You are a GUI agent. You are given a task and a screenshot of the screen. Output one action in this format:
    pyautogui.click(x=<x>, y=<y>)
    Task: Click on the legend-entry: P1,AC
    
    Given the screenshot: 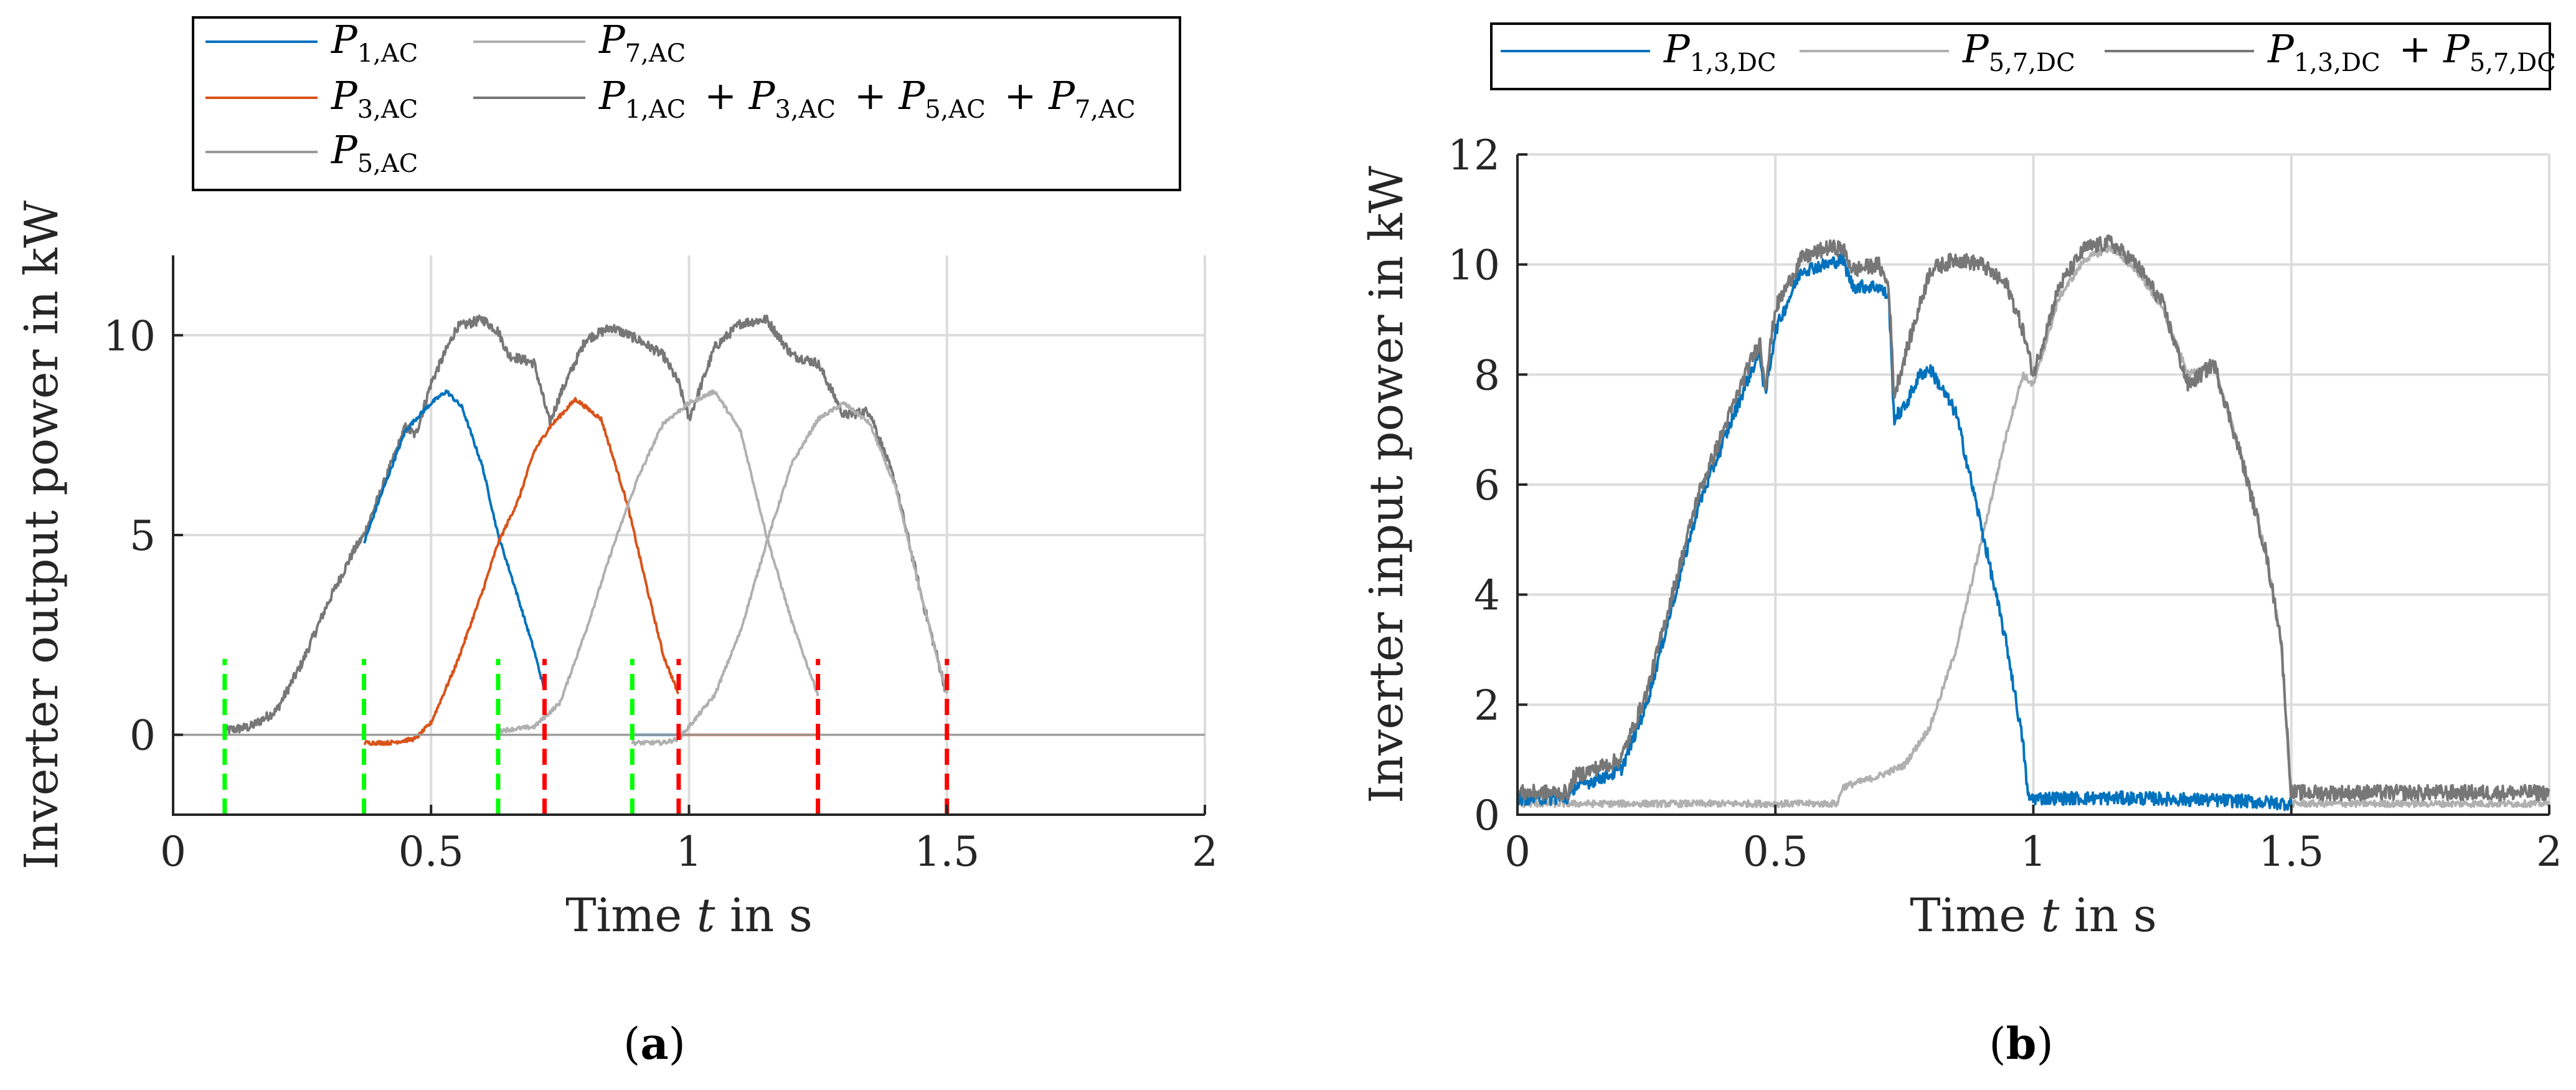 What is the action you would take?
    pyautogui.click(x=374, y=42)
    